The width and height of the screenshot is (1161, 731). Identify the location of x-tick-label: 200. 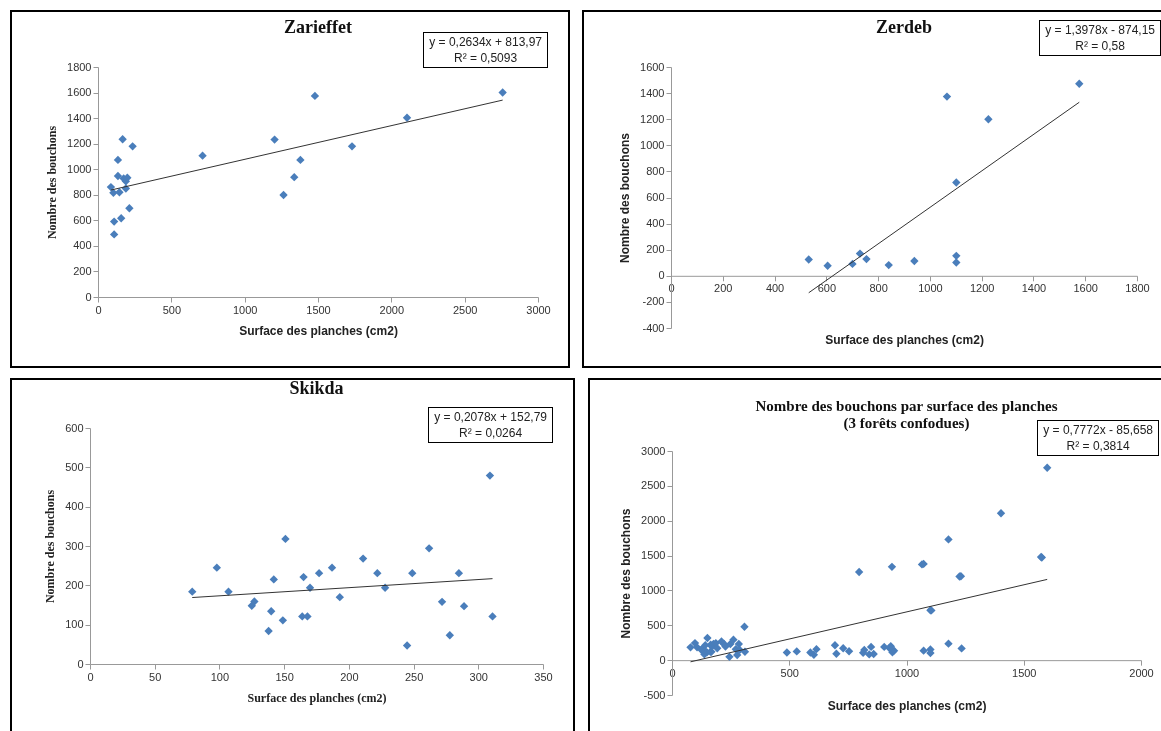
(349, 676).